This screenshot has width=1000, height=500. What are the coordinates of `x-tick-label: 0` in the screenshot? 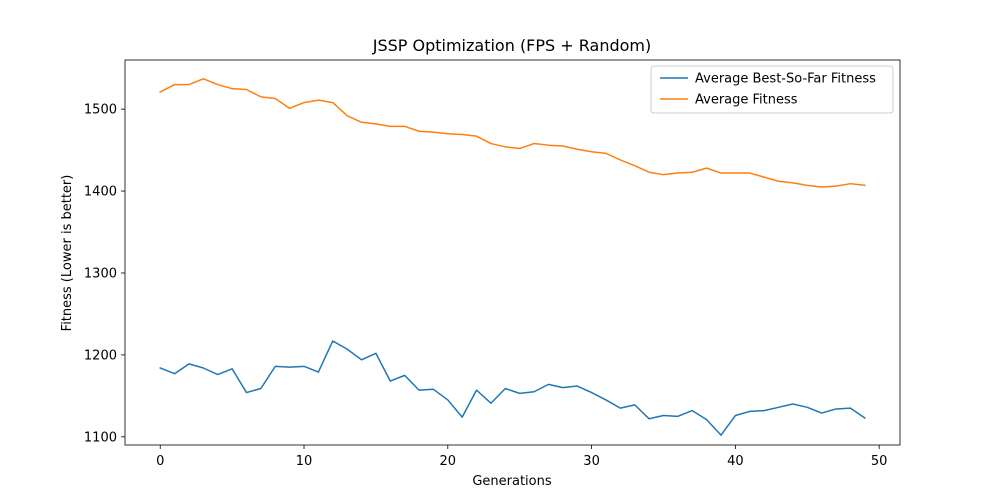 It's located at (160, 461).